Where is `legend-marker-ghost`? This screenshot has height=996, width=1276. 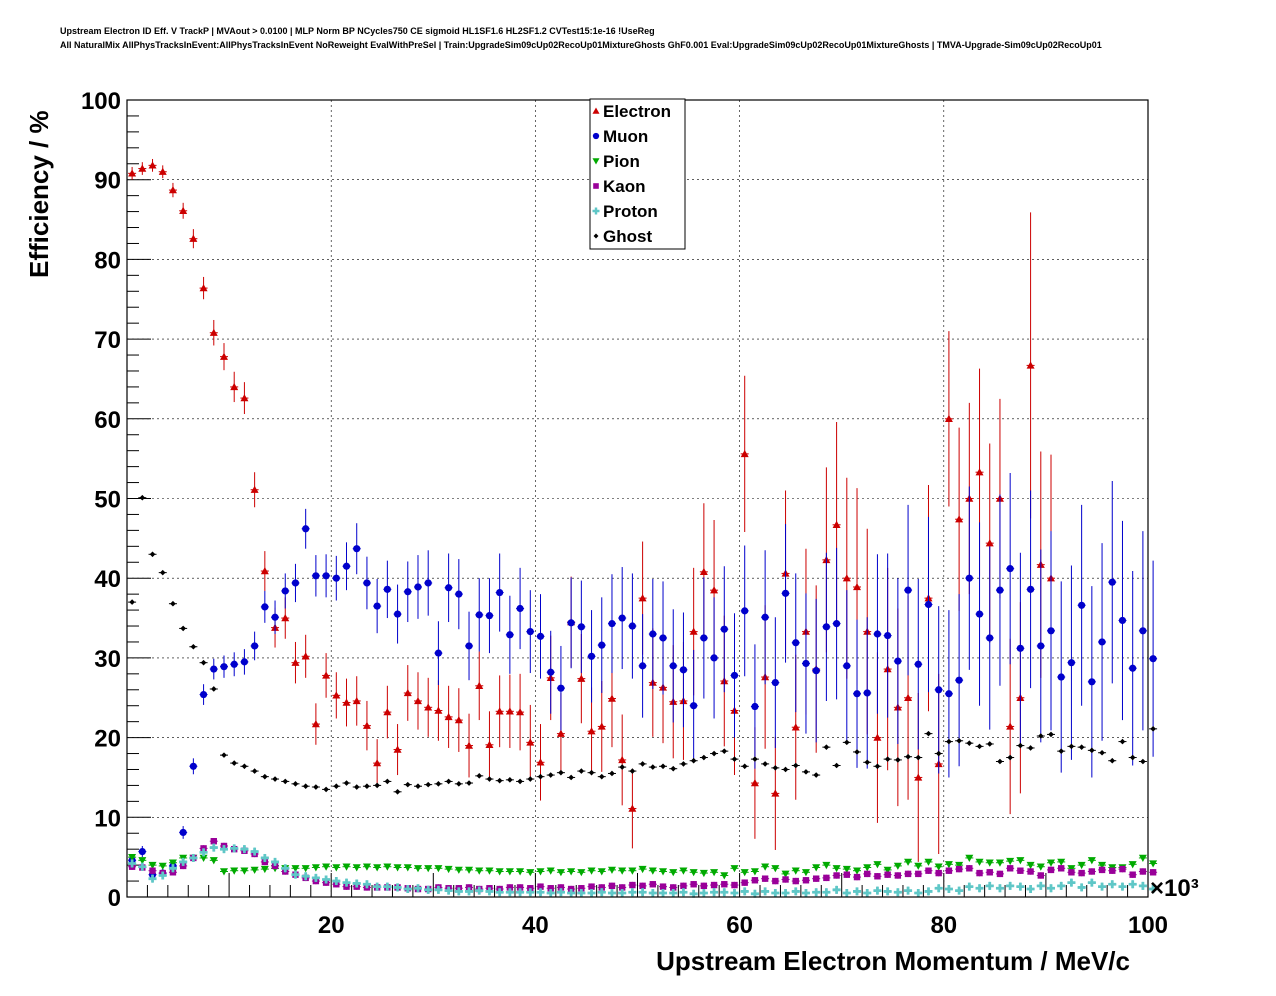
legend-marker-ghost is located at coordinates (596, 236).